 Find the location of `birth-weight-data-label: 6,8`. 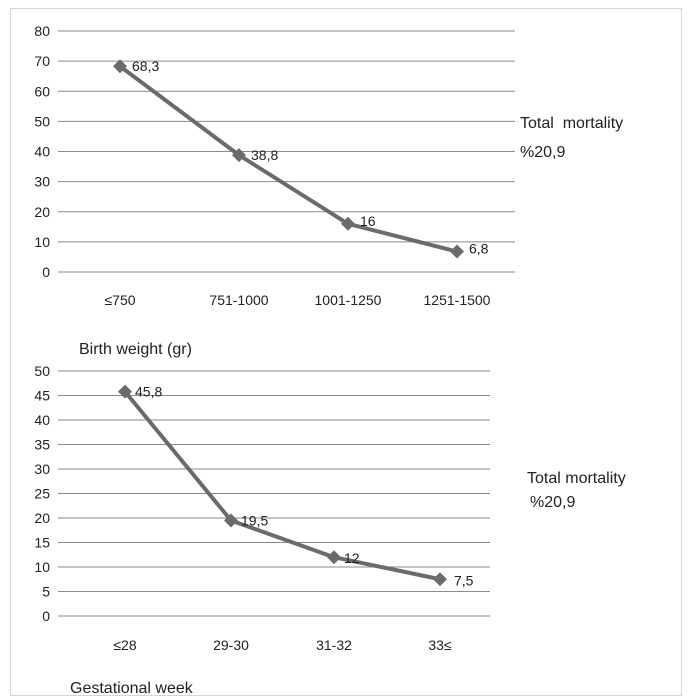

birth-weight-data-label: 6,8 is located at coordinates (479, 249).